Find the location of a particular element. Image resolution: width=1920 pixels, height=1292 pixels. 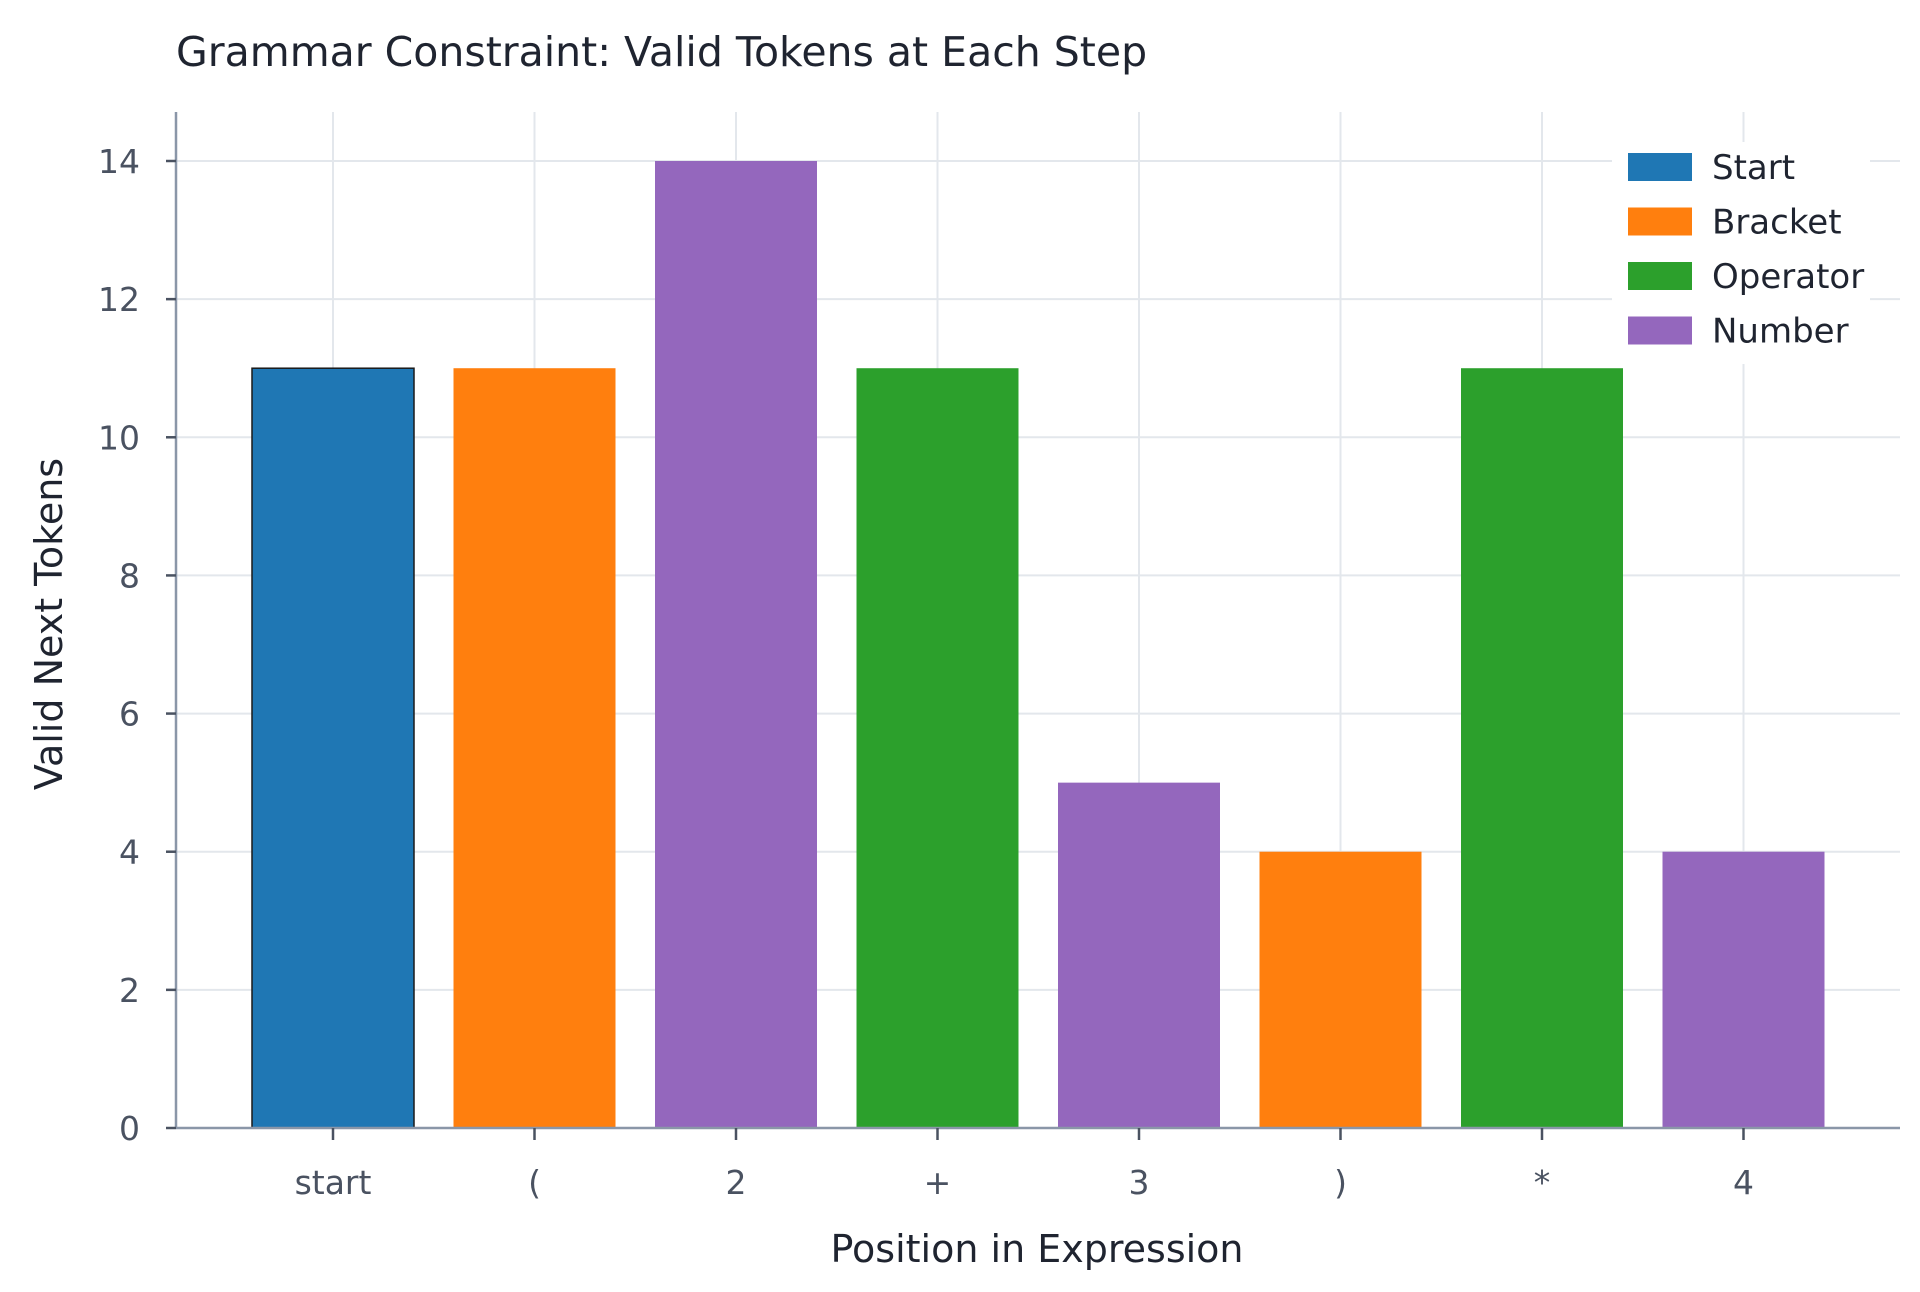

x-tick-label: ) is located at coordinates (1340, 1182).